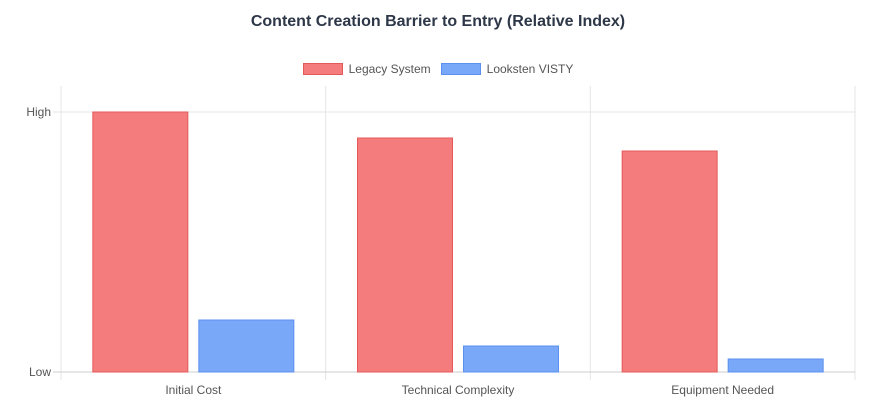 This screenshot has width=876, height=418. Describe the element at coordinates (322, 69) in the screenshot. I see `legend-swatch-legacy-system` at that location.